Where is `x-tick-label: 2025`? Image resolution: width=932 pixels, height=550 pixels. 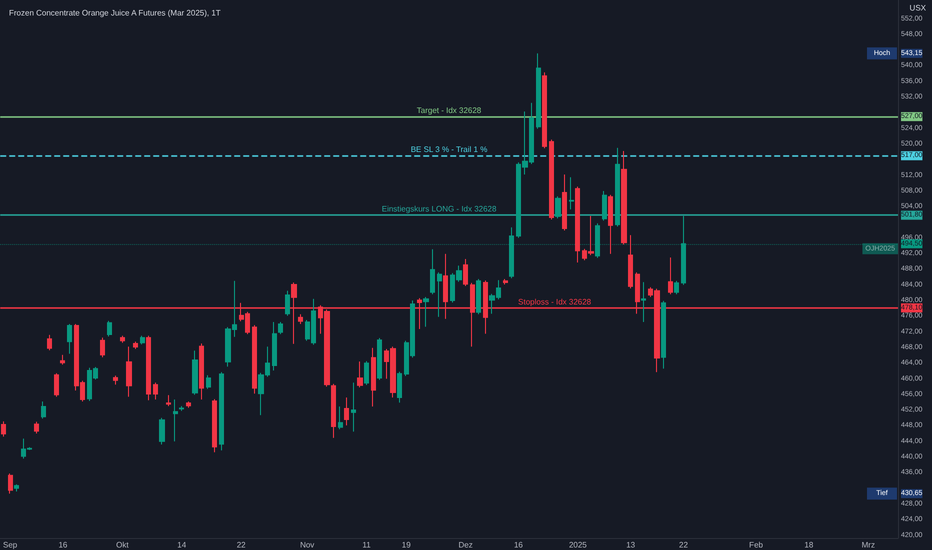 x-tick-label: 2025 is located at coordinates (578, 545).